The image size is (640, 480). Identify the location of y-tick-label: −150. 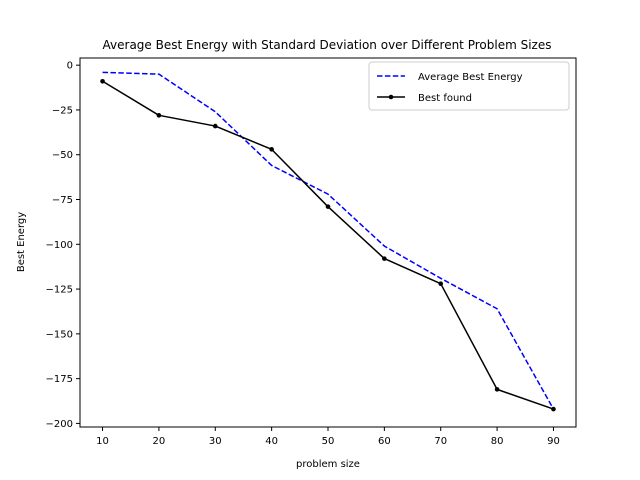
(59, 334).